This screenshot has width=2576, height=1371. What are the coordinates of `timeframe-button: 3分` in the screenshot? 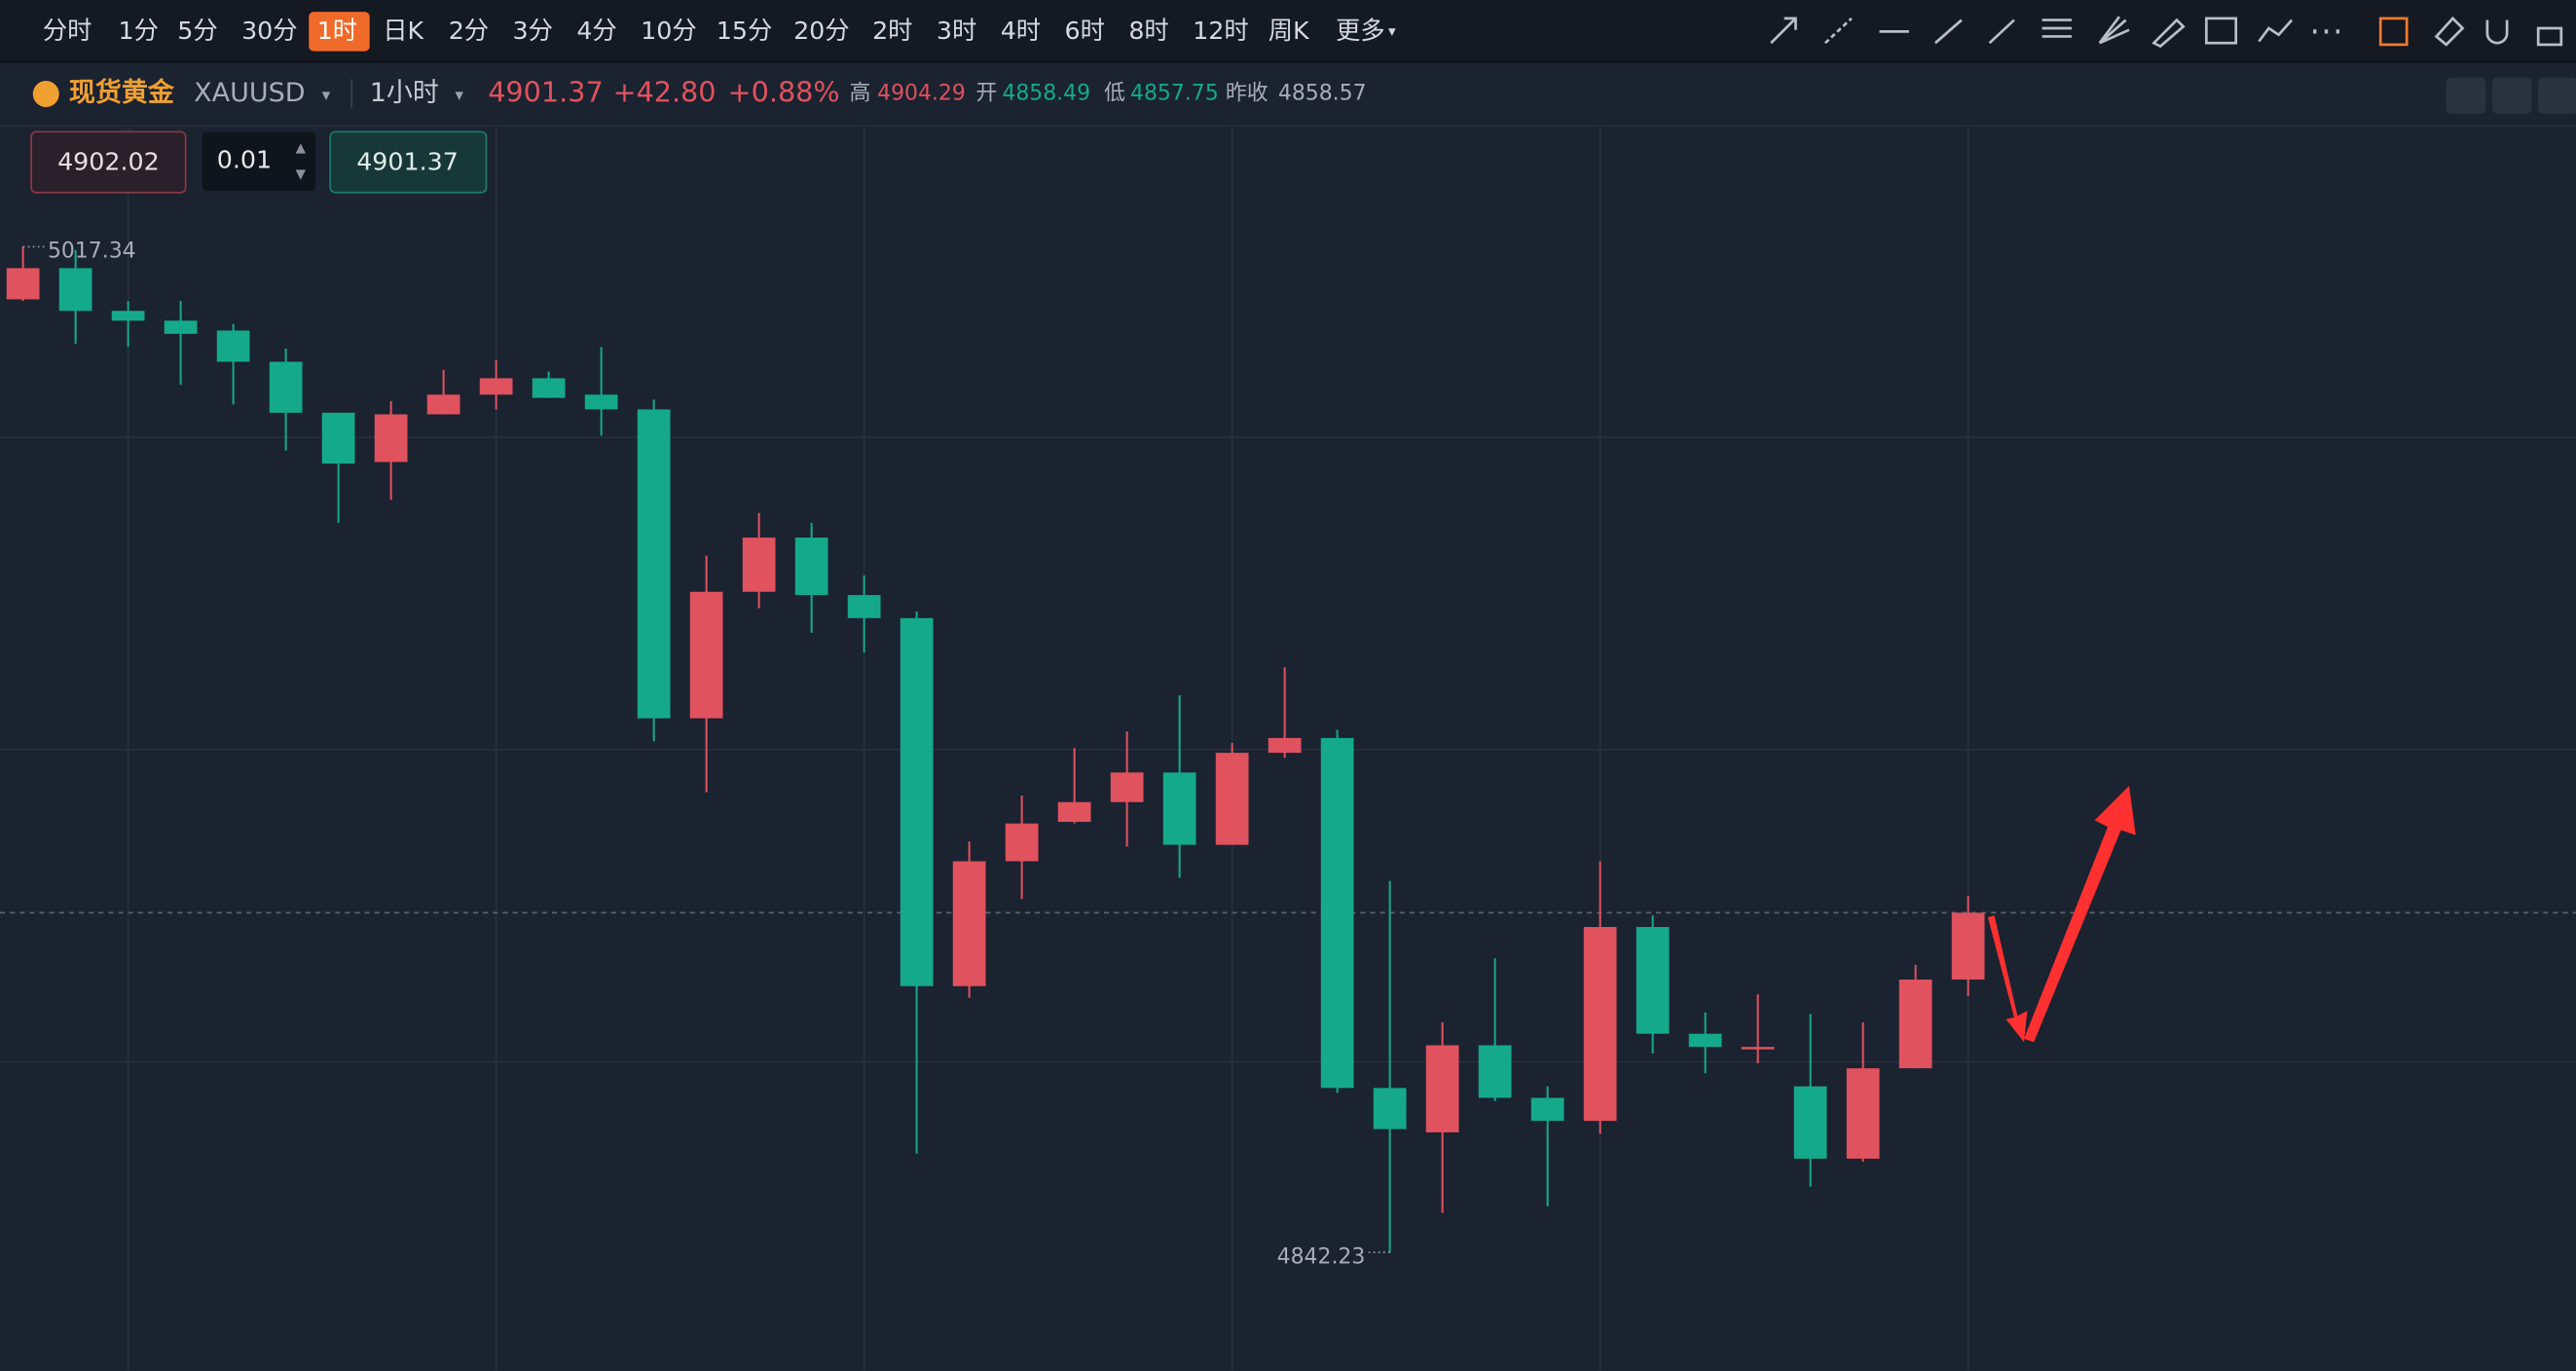 It's located at (533, 31).